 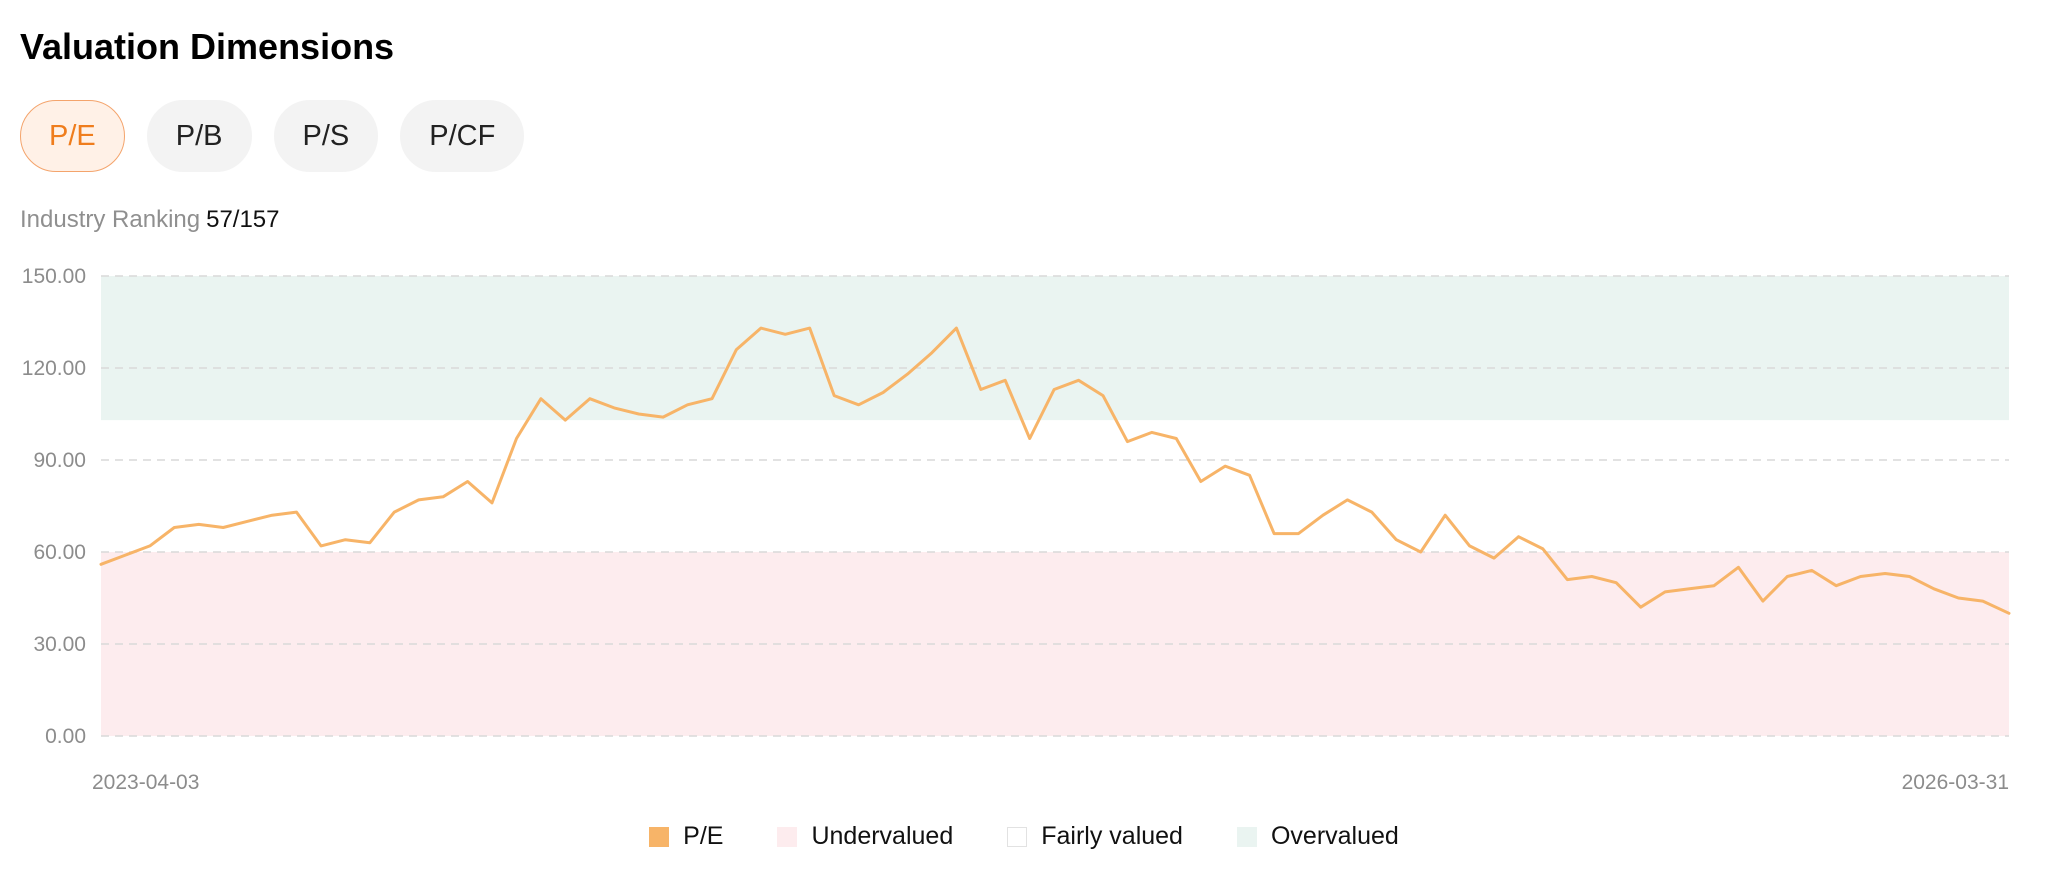 What do you see at coordinates (59, 460) in the screenshot?
I see `y-tick-label: 90.00` at bounding box center [59, 460].